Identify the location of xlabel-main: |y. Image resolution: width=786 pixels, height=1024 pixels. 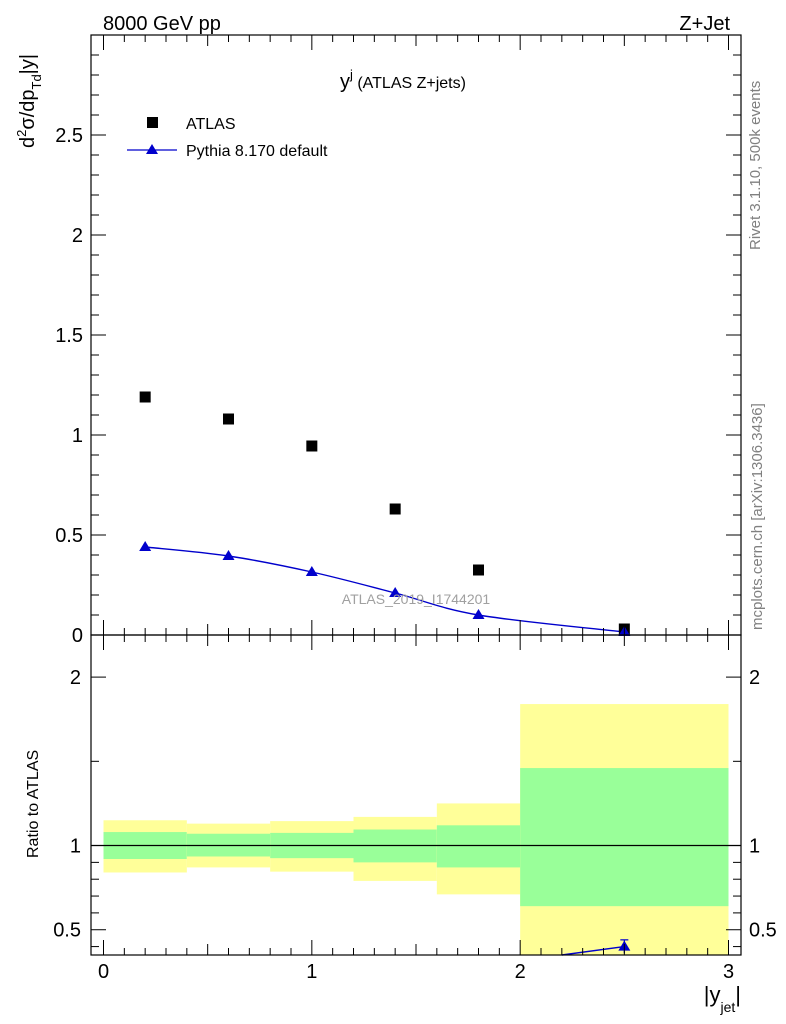
(712, 994).